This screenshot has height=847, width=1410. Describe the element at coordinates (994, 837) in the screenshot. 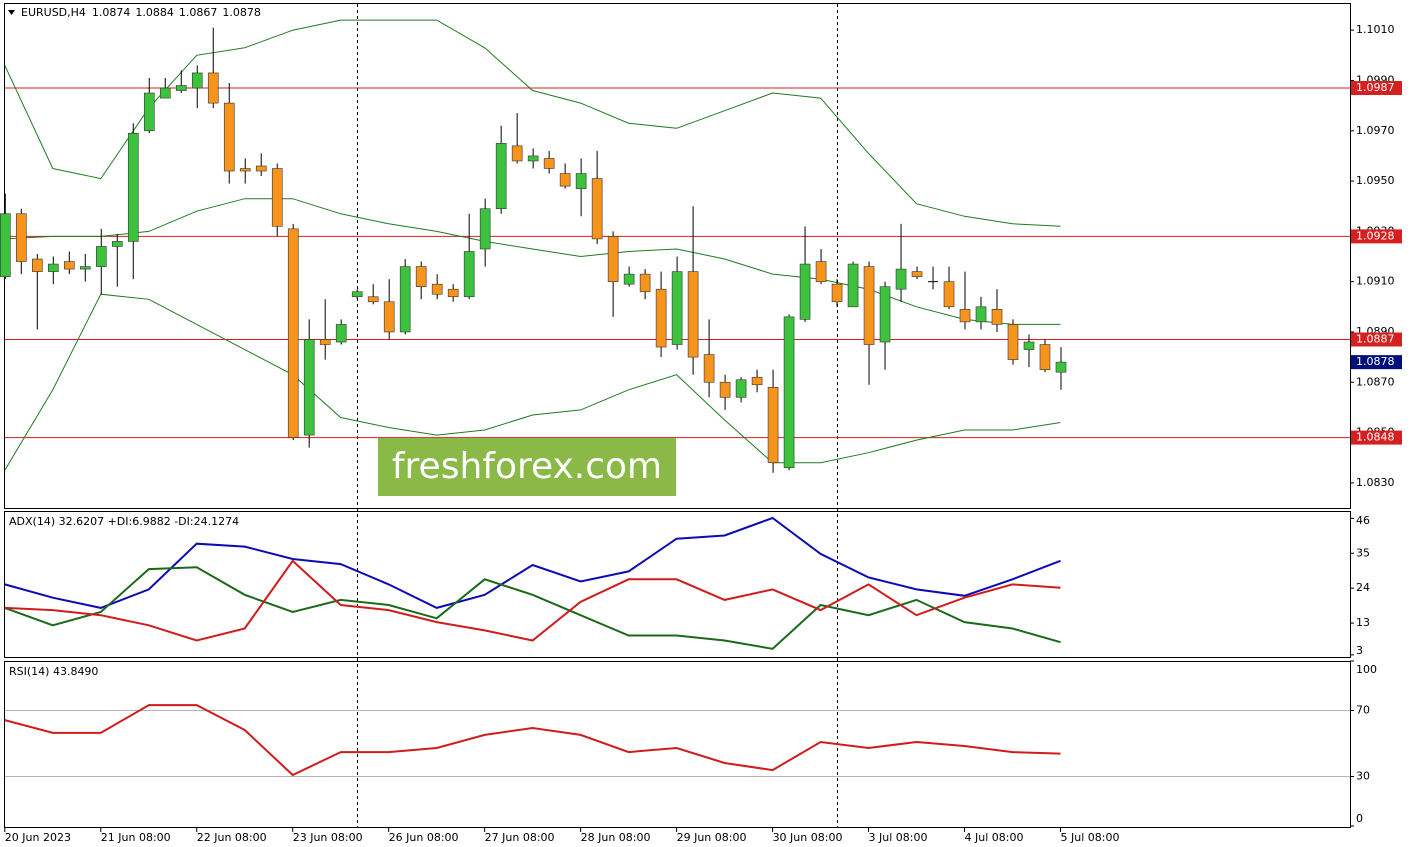

I see `x-tick-label: 4 Jul 08:00` at that location.